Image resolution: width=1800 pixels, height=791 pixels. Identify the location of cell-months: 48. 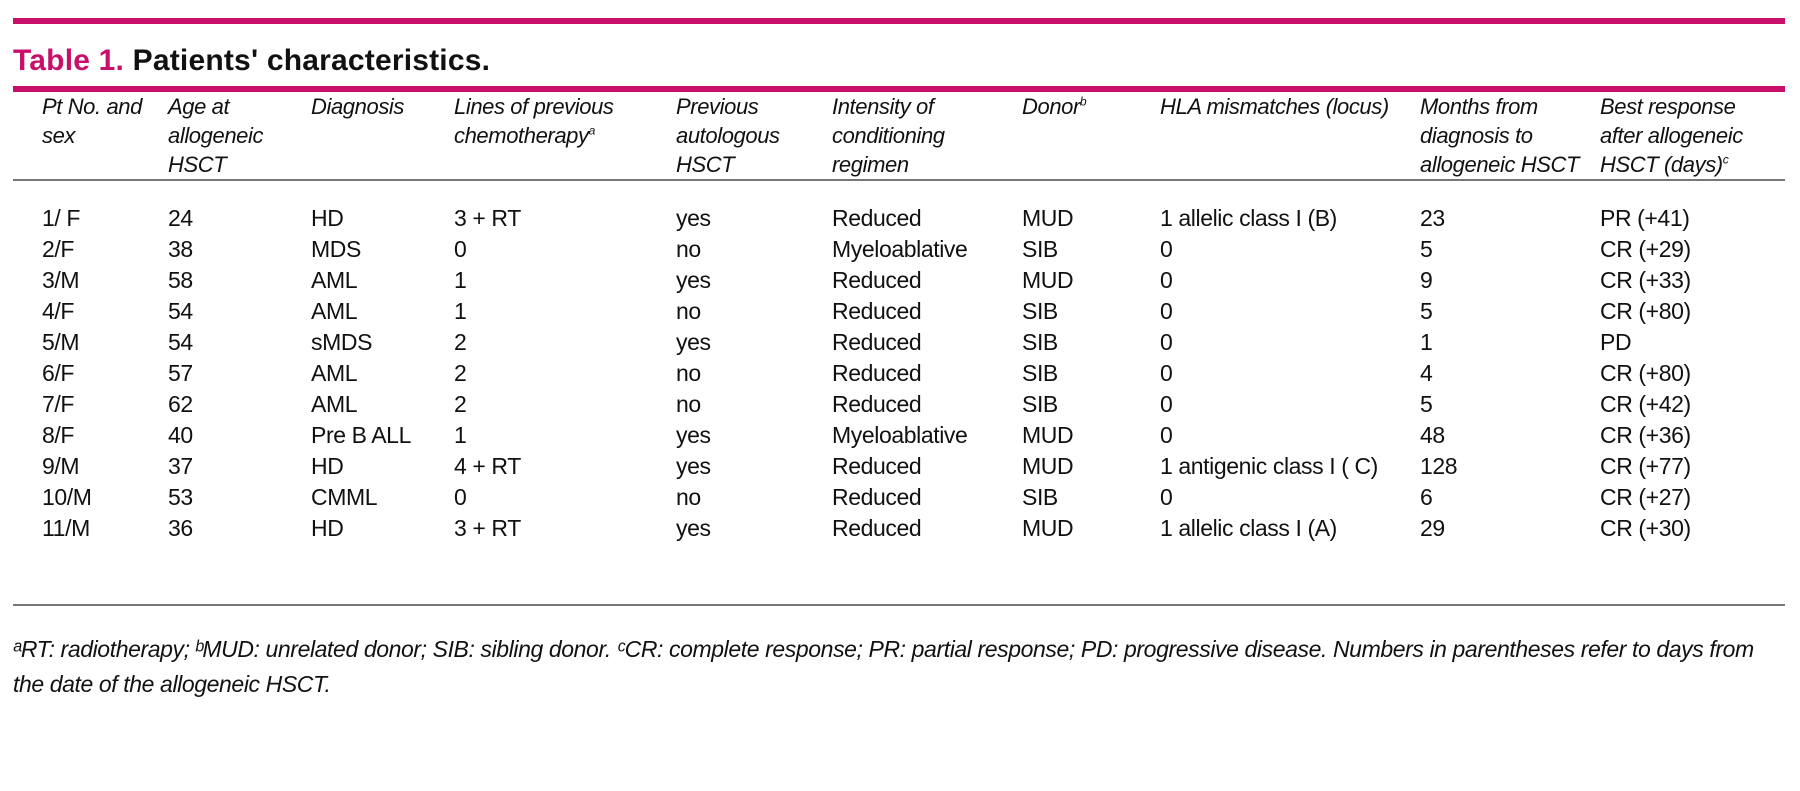
(1432, 435).